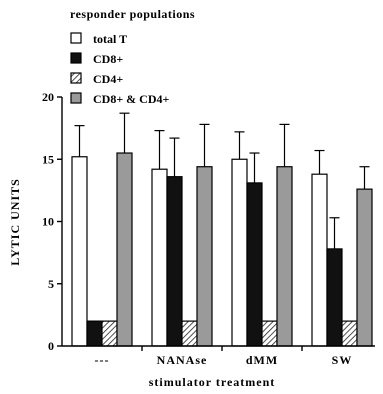 Image resolution: width=383 pixels, height=394 pixels. I want to click on bar-total-t-dmm, so click(239, 252).